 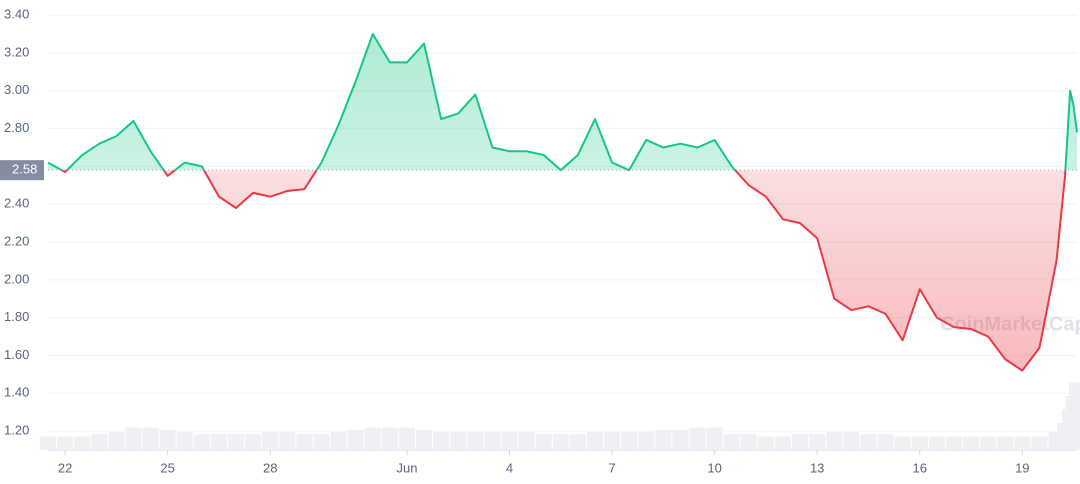 What do you see at coordinates (406, 467) in the screenshot?
I see `x-tick-label: Jun` at bounding box center [406, 467].